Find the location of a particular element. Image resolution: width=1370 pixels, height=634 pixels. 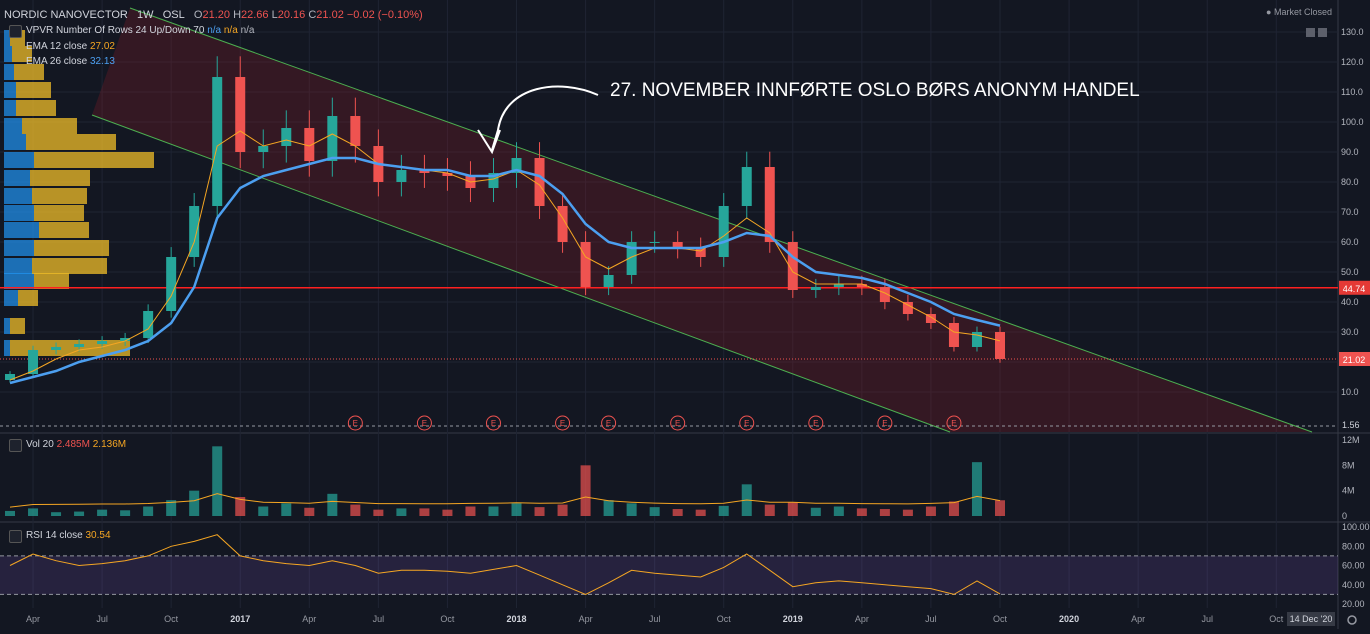

price-tick-label: 80.0 is located at coordinates (1350, 182).